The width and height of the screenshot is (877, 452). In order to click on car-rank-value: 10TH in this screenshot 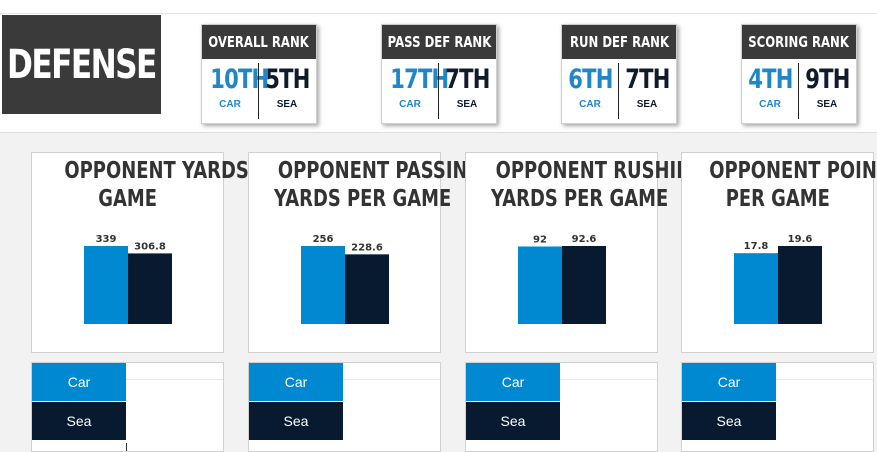, I will do `click(239, 79)`.